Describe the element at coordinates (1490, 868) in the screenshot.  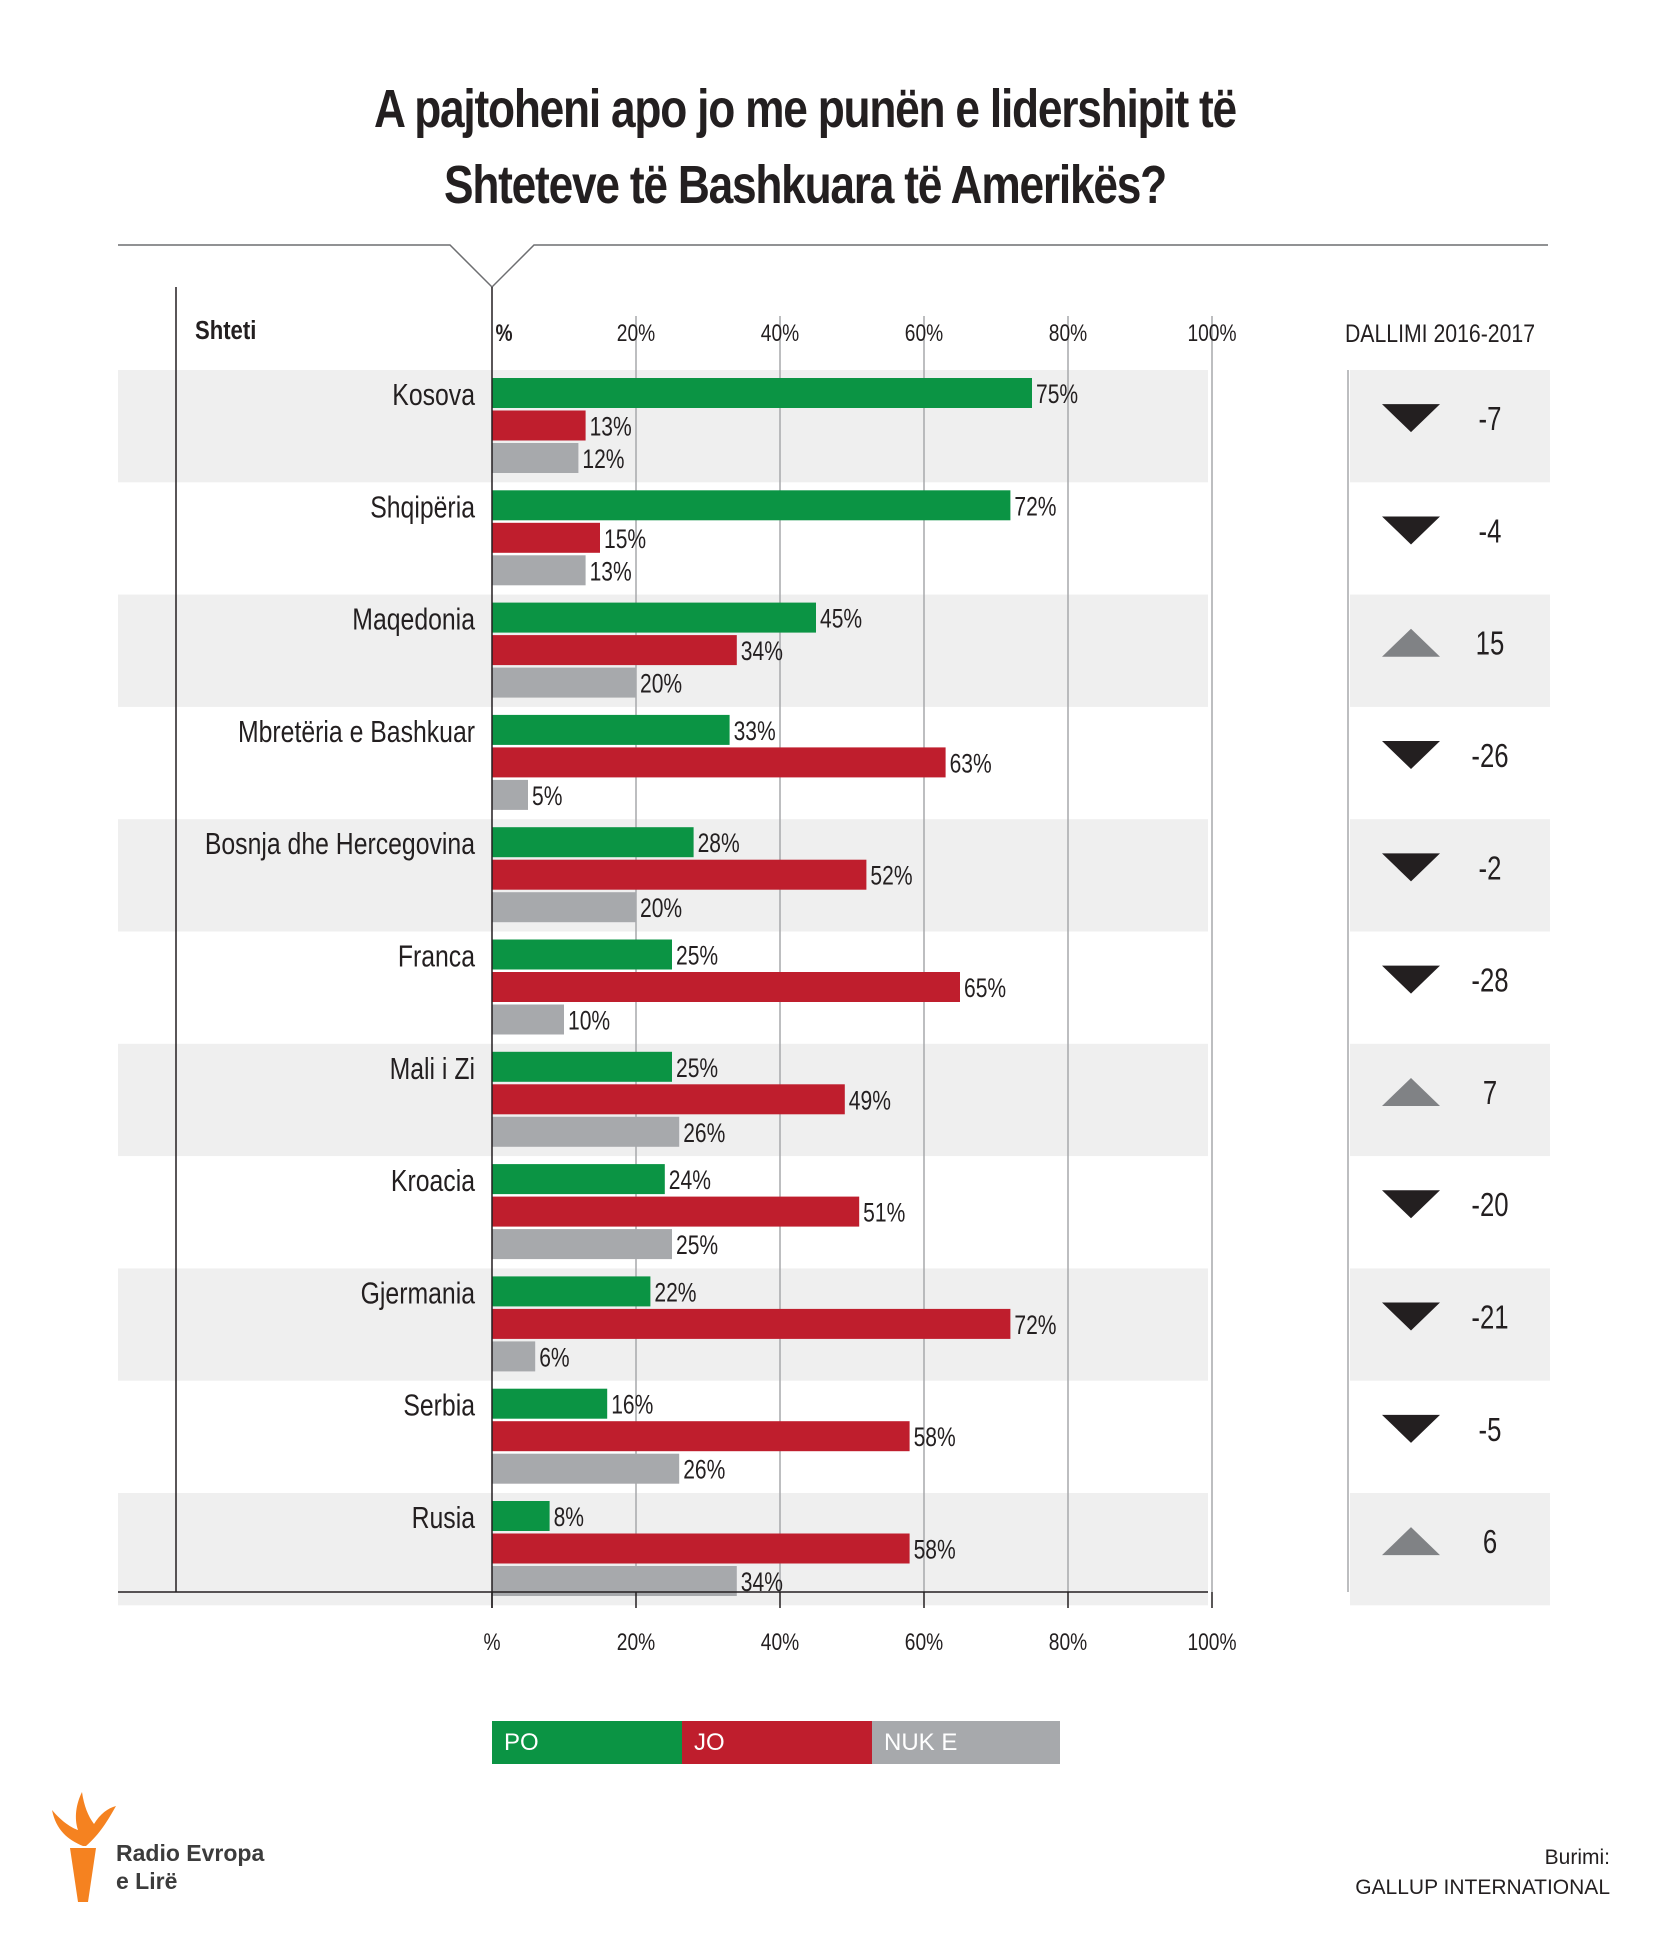
I see `diff-value: -2` at that location.